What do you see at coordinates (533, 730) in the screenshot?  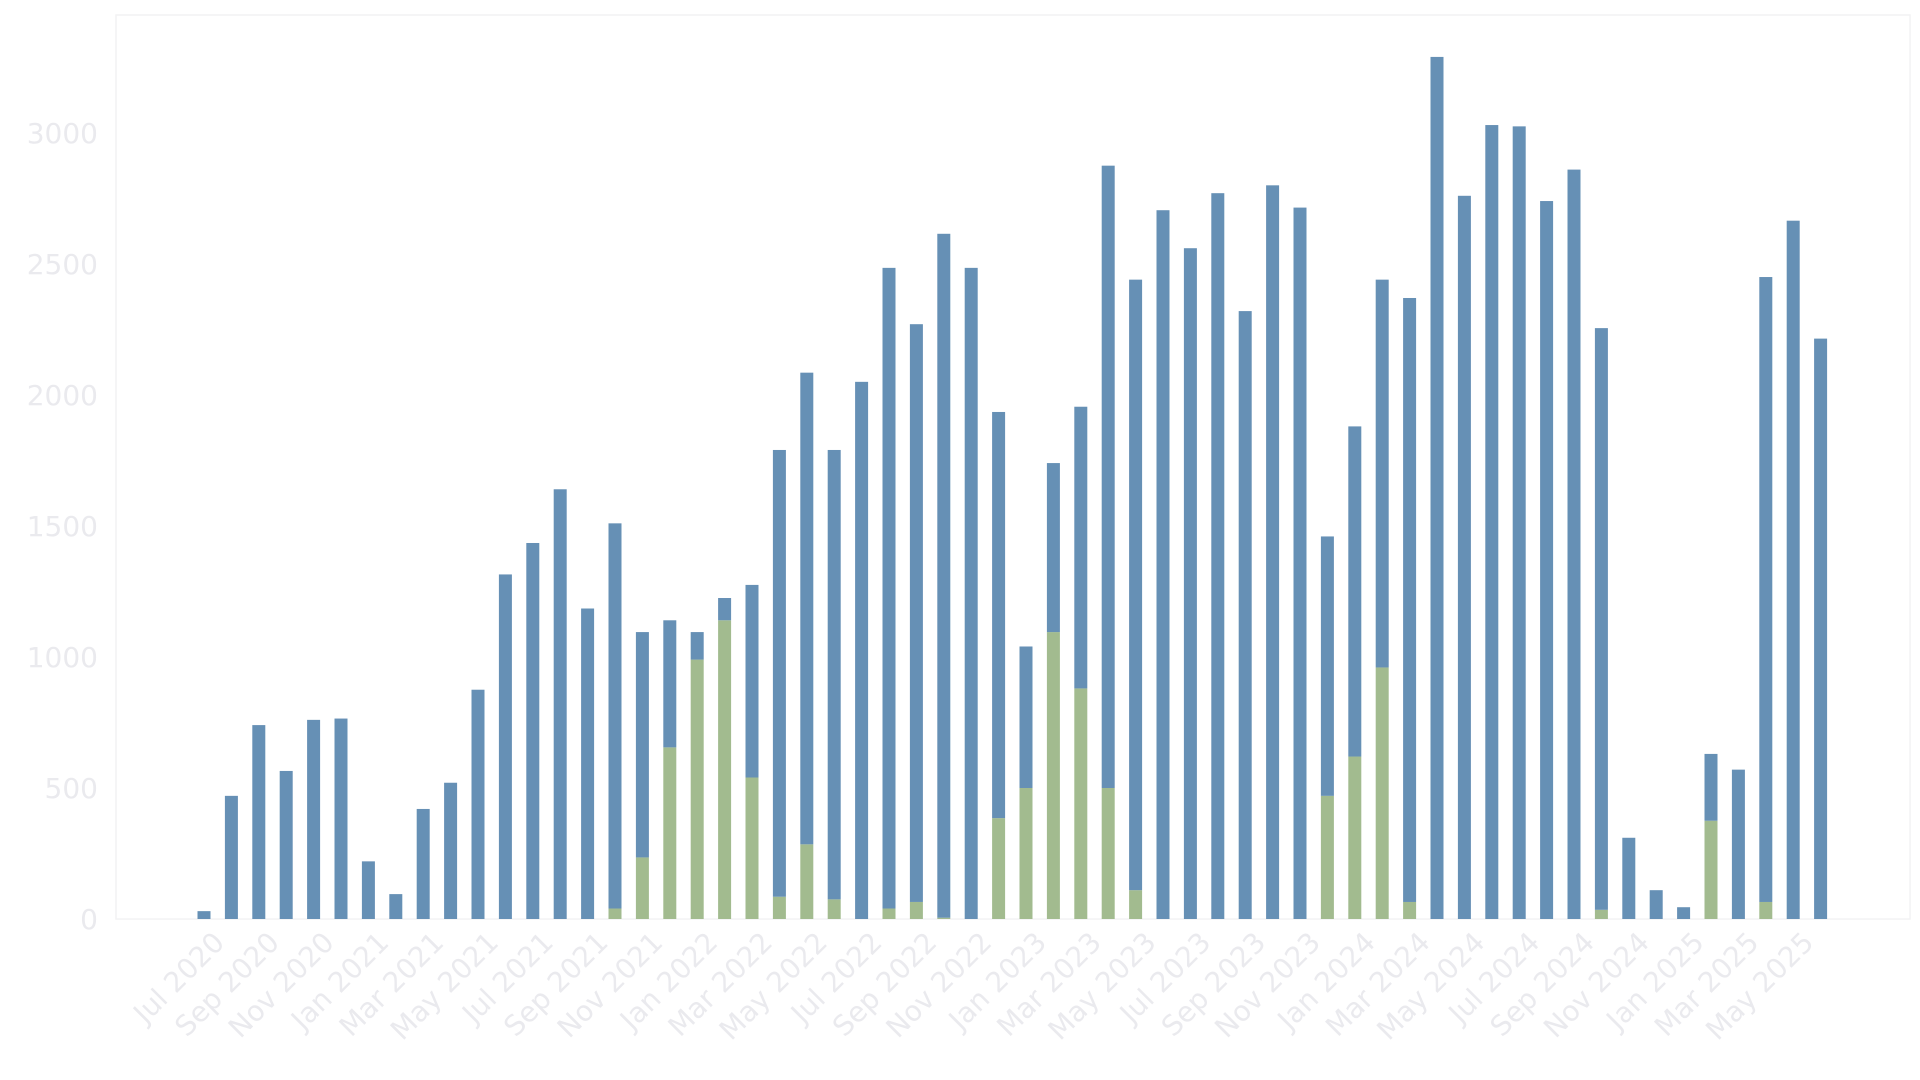 I see `bar-segment-s1-jul-2021` at bounding box center [533, 730].